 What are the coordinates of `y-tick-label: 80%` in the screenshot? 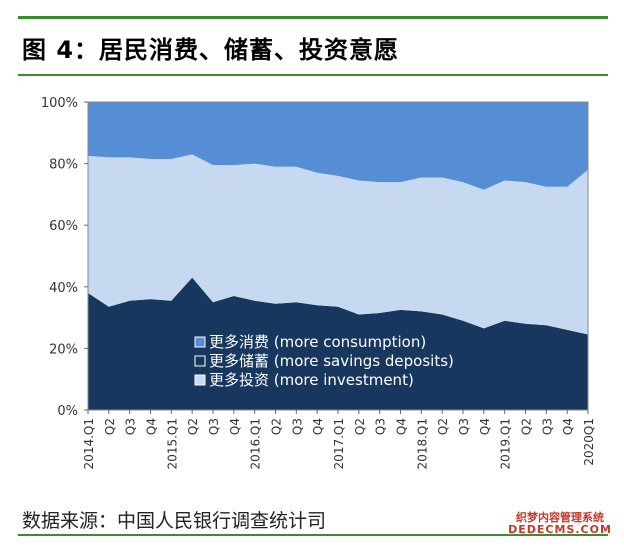 It's located at (63, 165).